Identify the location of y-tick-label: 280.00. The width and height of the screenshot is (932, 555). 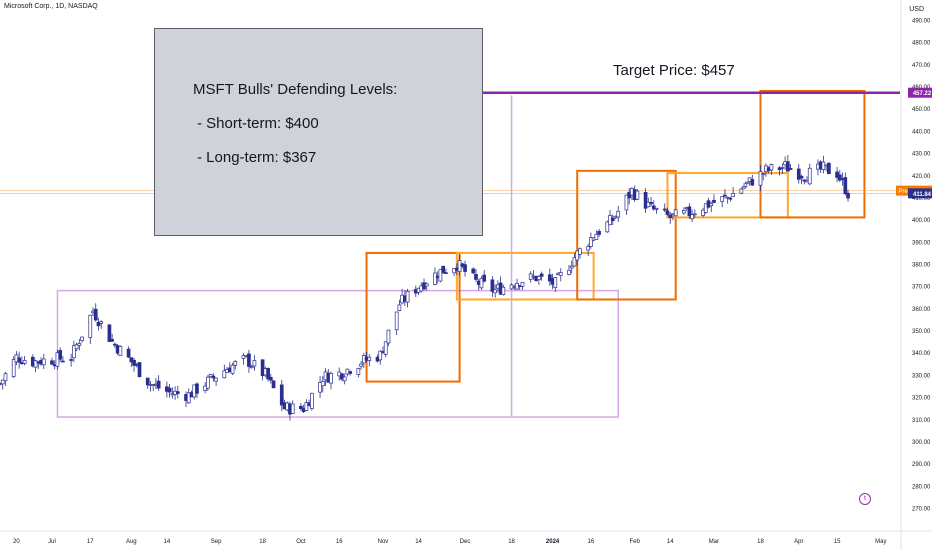
(921, 487).